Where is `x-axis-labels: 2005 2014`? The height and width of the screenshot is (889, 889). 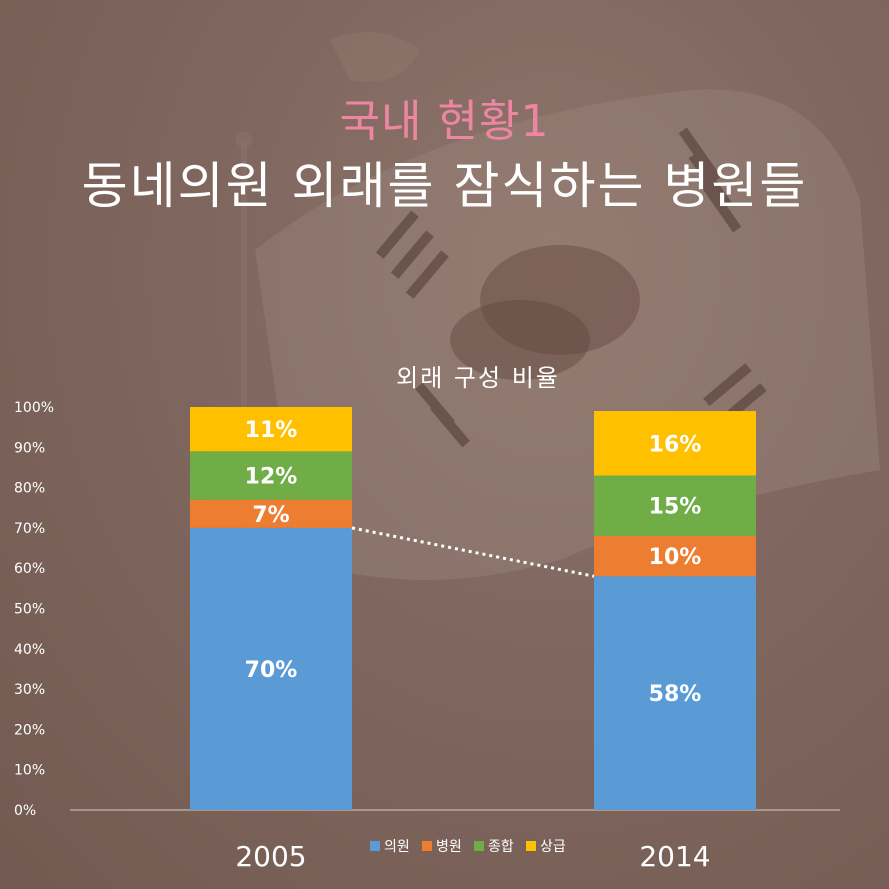
x-axis-labels: 2005 2014 is located at coordinates (472, 856).